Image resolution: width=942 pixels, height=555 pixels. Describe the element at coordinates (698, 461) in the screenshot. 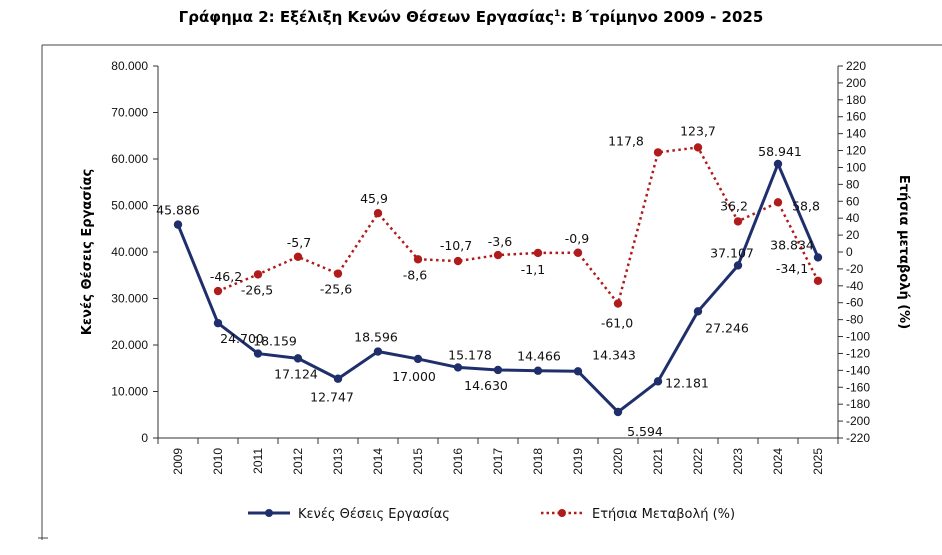

I see `x-tick-label: 2022` at that location.